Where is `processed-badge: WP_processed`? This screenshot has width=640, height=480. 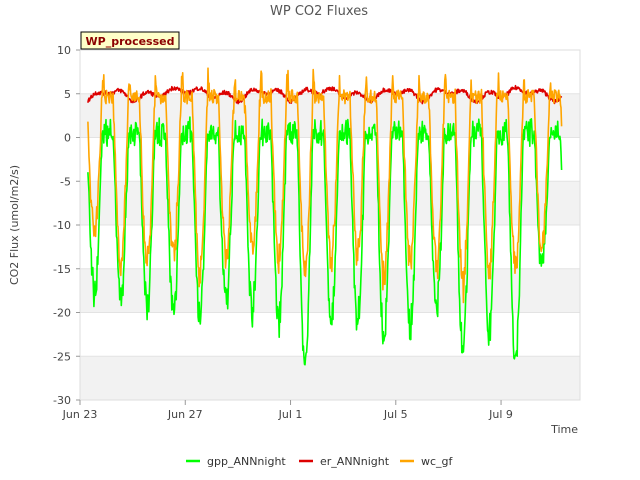 processed-badge: WP_processed is located at coordinates (130, 40).